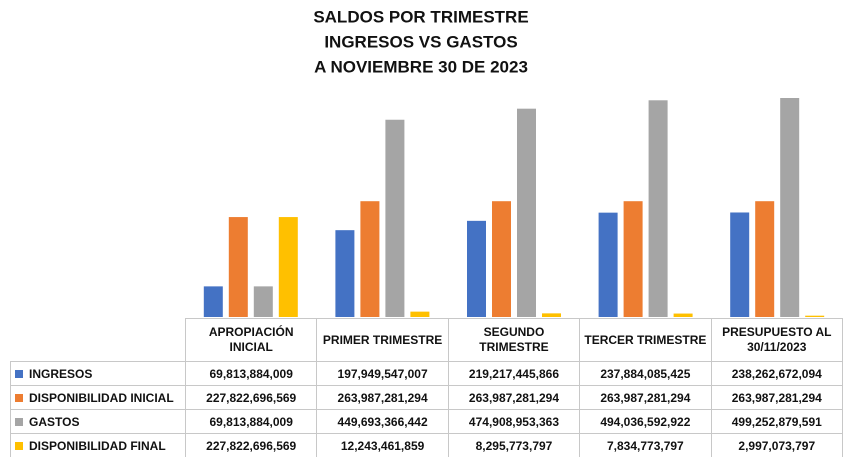  I want to click on value-label: 237,884,085,425, so click(645, 373).